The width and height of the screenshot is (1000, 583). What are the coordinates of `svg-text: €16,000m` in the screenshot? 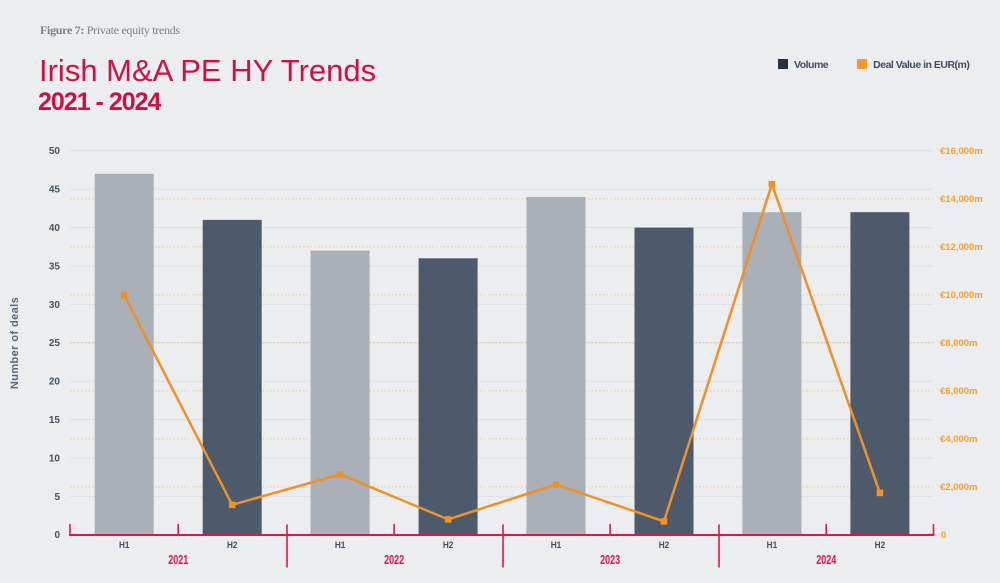 It's located at (961, 151).